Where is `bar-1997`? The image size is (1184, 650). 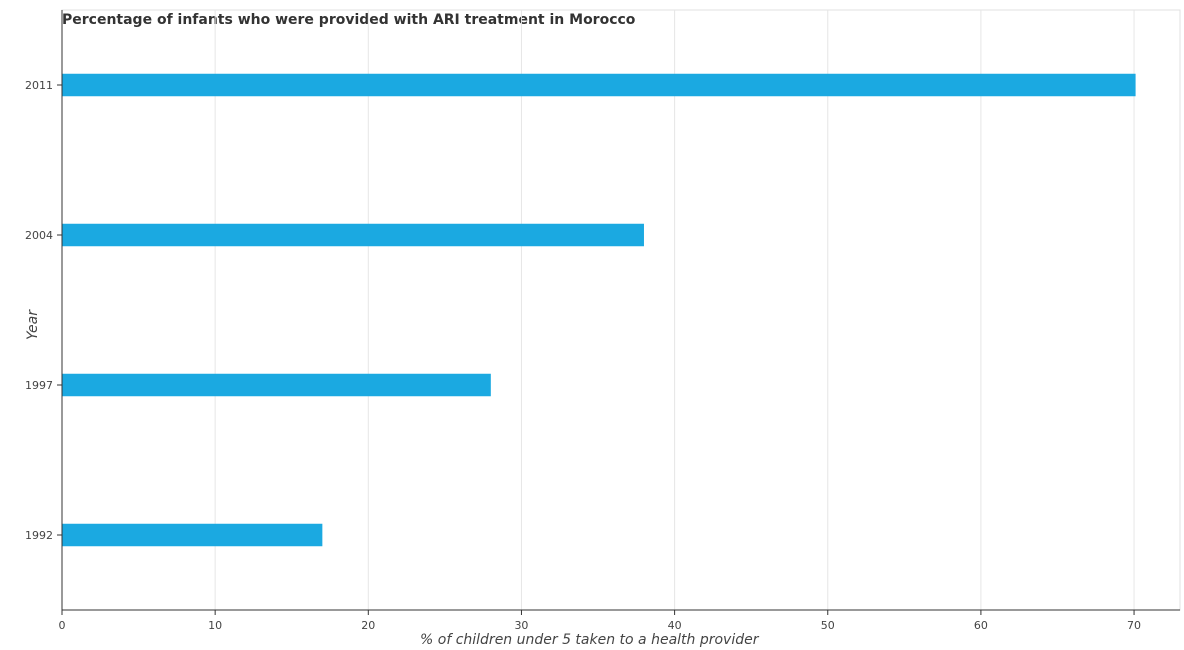 bar-1997 is located at coordinates (276, 385).